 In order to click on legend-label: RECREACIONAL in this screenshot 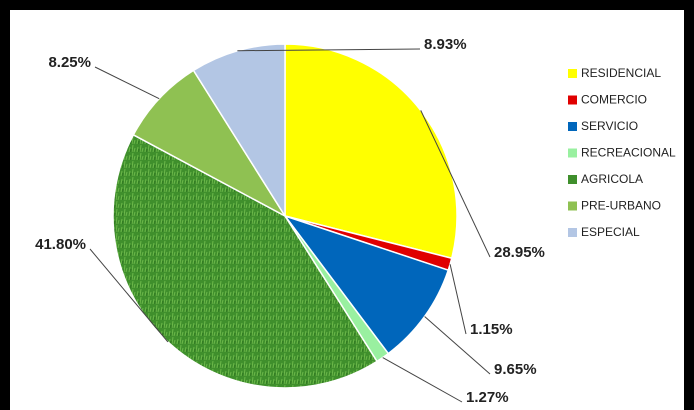, I will do `click(628, 153)`.